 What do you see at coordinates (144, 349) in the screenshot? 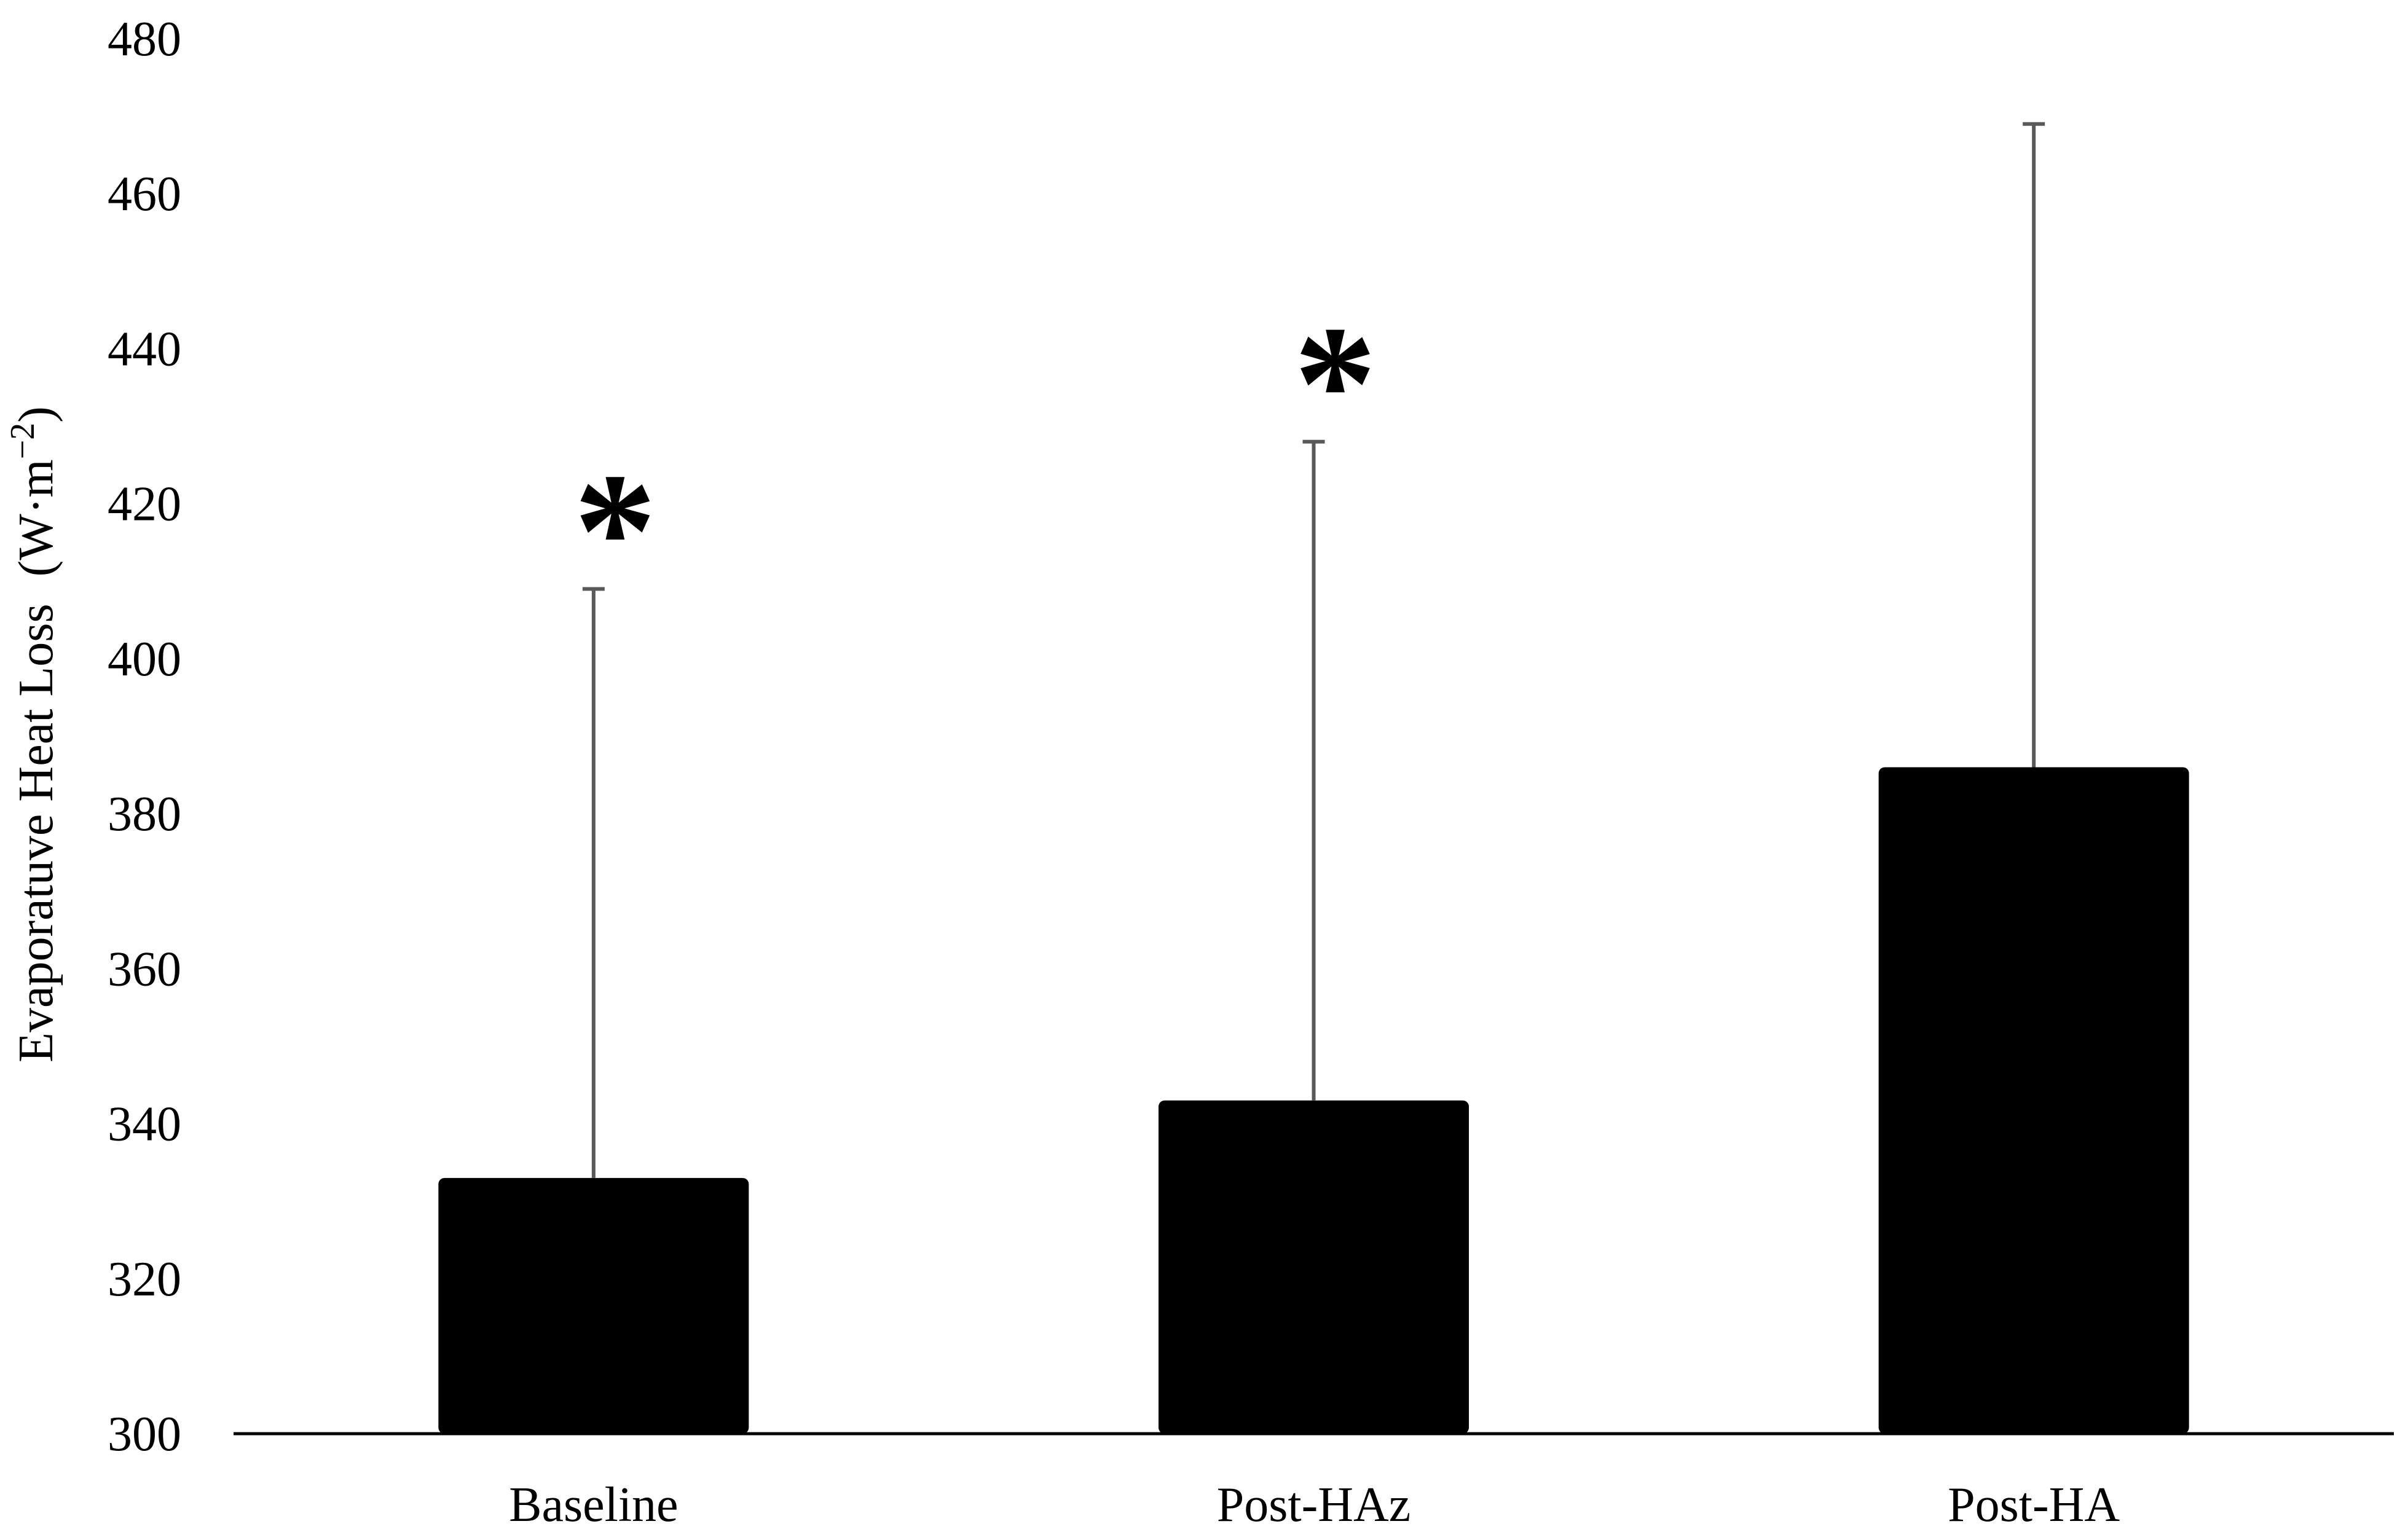
I see `y-tick-label: 440` at bounding box center [144, 349].